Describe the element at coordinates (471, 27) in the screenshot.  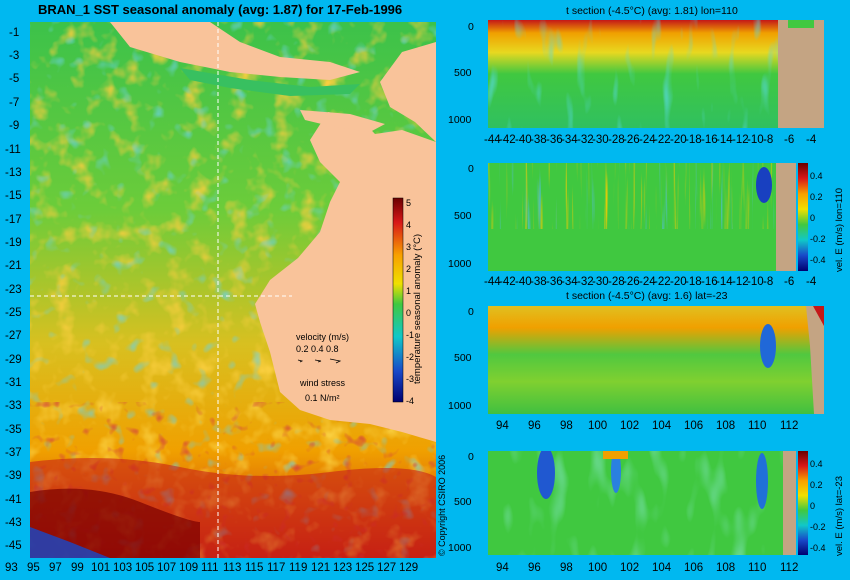
I see `p1-ytick: 0` at that location.